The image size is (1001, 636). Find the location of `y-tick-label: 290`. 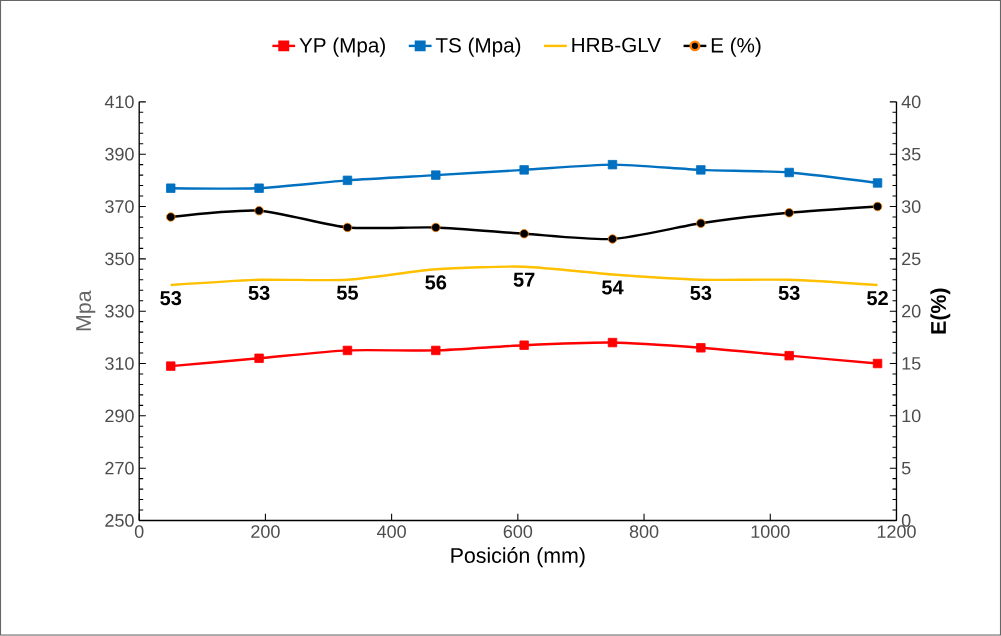

y-tick-label: 290 is located at coordinates (119, 416).